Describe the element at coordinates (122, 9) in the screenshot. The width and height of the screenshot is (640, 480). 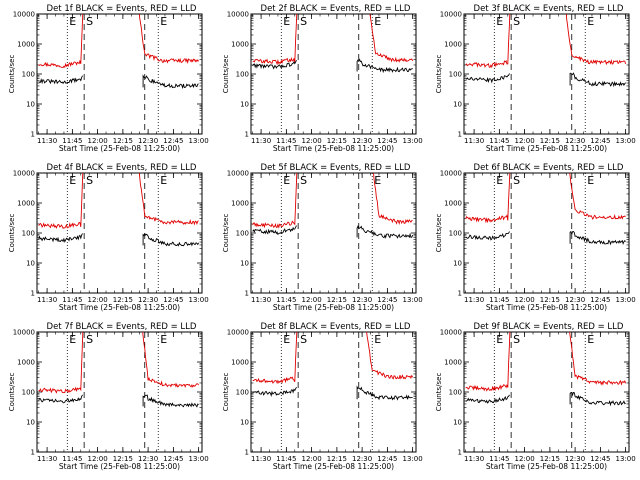
I see `panel-title: Det 1f BLACK = Events, RED = LLD` at that location.